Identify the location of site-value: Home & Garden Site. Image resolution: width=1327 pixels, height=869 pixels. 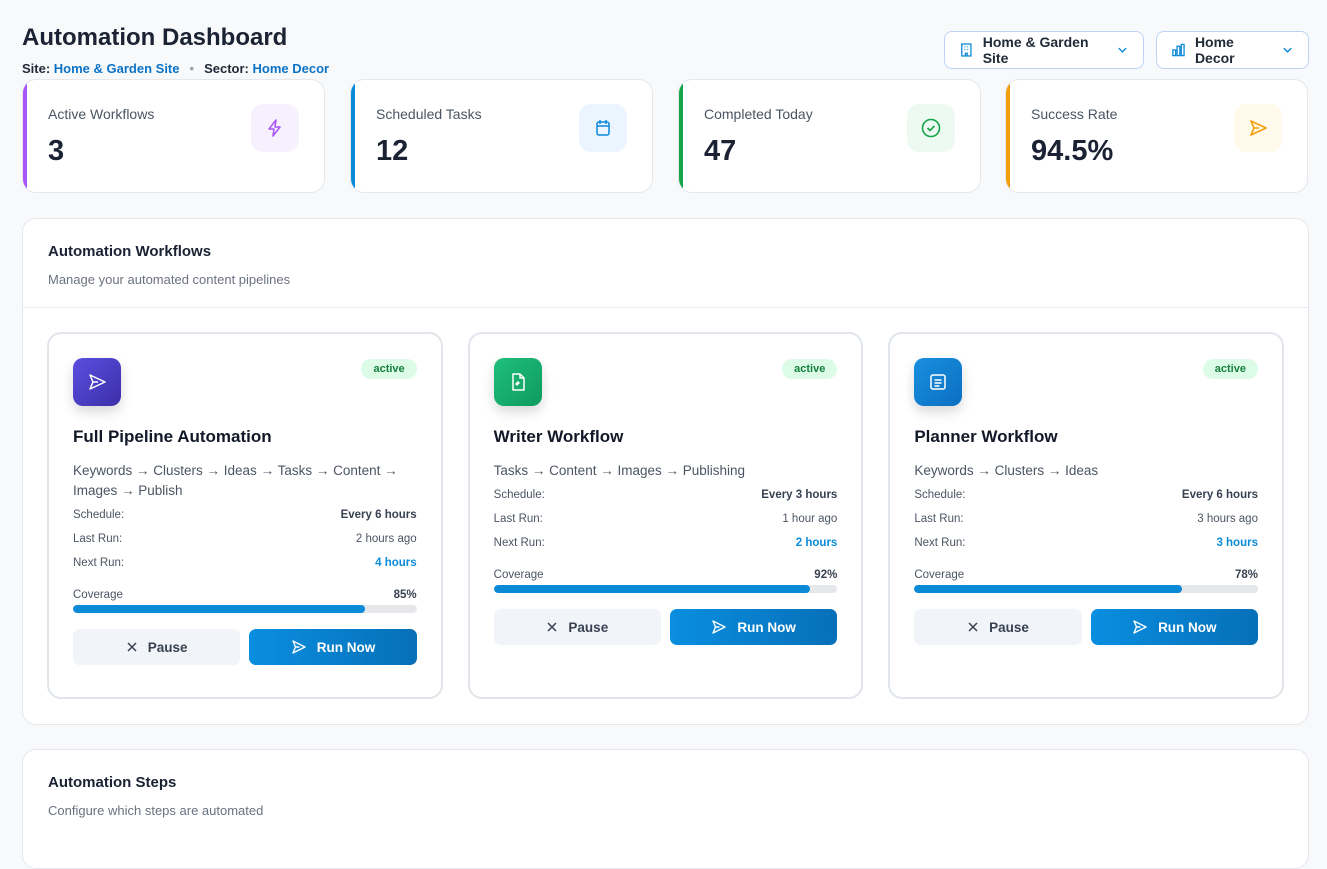
(116, 68).